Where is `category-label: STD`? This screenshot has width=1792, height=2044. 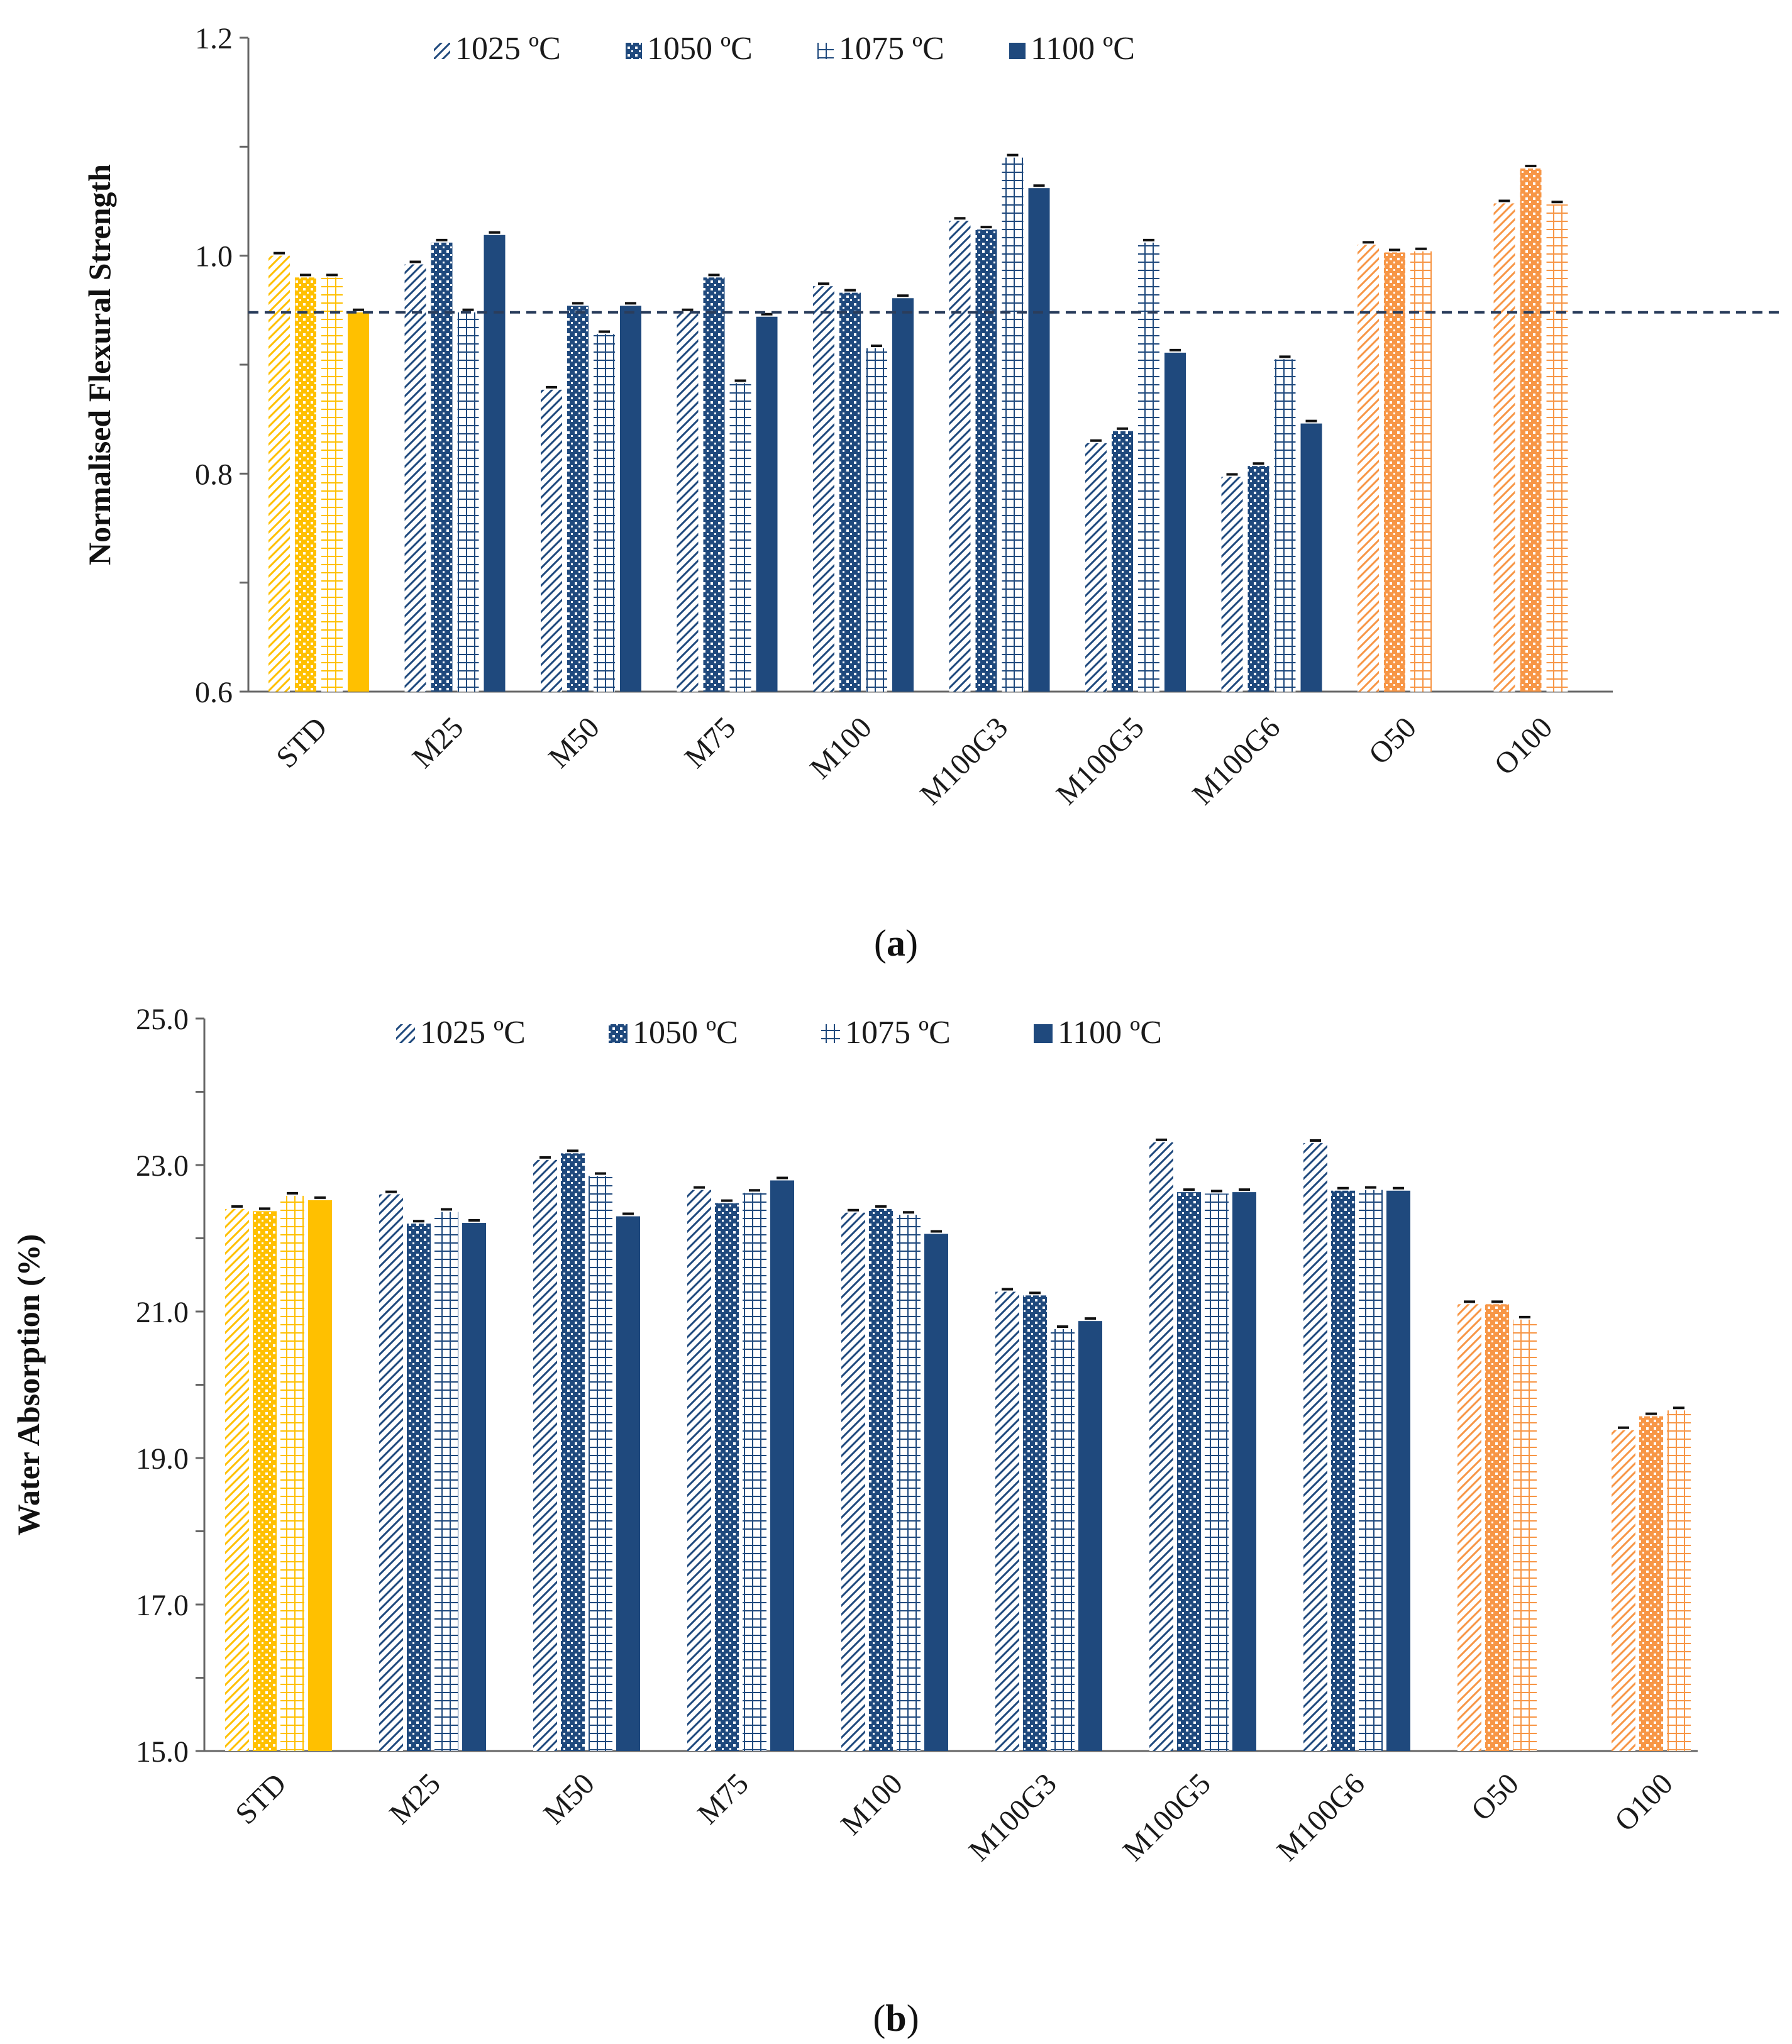
category-label: STD is located at coordinates (261, 1799).